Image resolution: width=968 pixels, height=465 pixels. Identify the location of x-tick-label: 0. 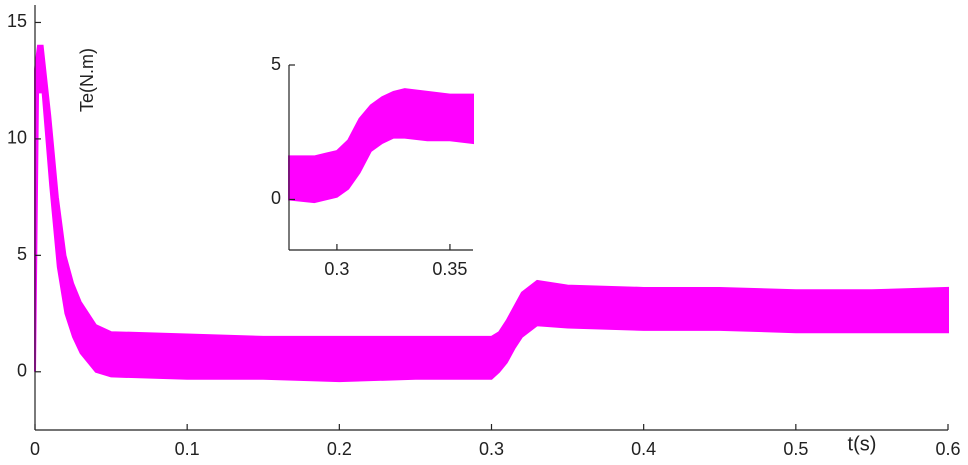
(35, 449).